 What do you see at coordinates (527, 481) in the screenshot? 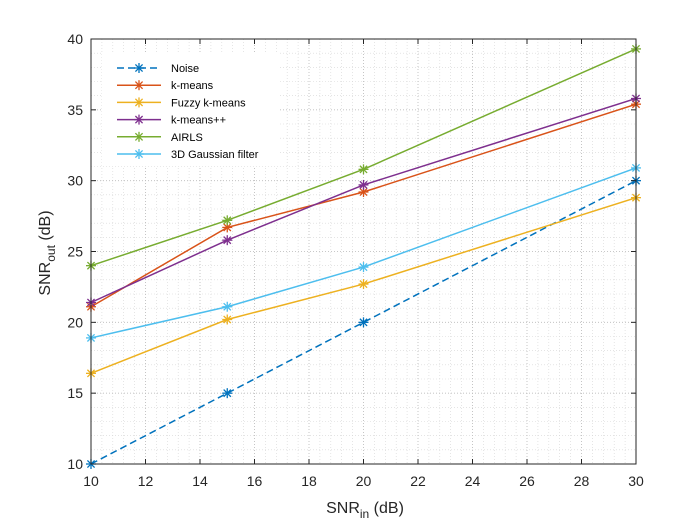
I see `x-tick-label: 26` at bounding box center [527, 481].